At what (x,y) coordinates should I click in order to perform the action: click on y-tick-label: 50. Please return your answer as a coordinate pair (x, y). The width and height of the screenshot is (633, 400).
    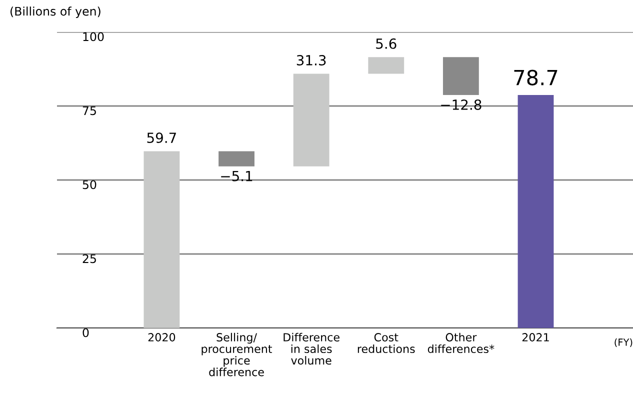
    Looking at the image, I should click on (89, 185).